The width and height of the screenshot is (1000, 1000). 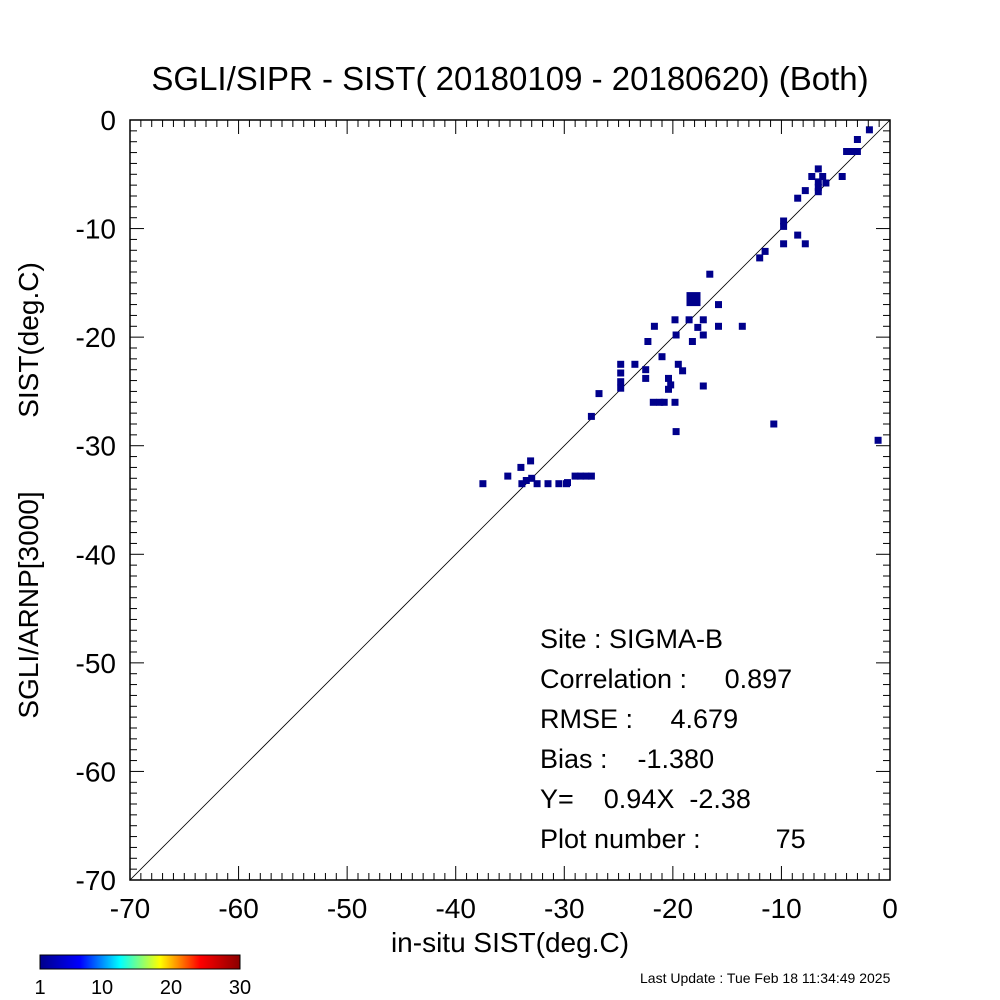 What do you see at coordinates (627, 759) in the screenshot?
I see `stats-bias: Bias : -1.380` at bounding box center [627, 759].